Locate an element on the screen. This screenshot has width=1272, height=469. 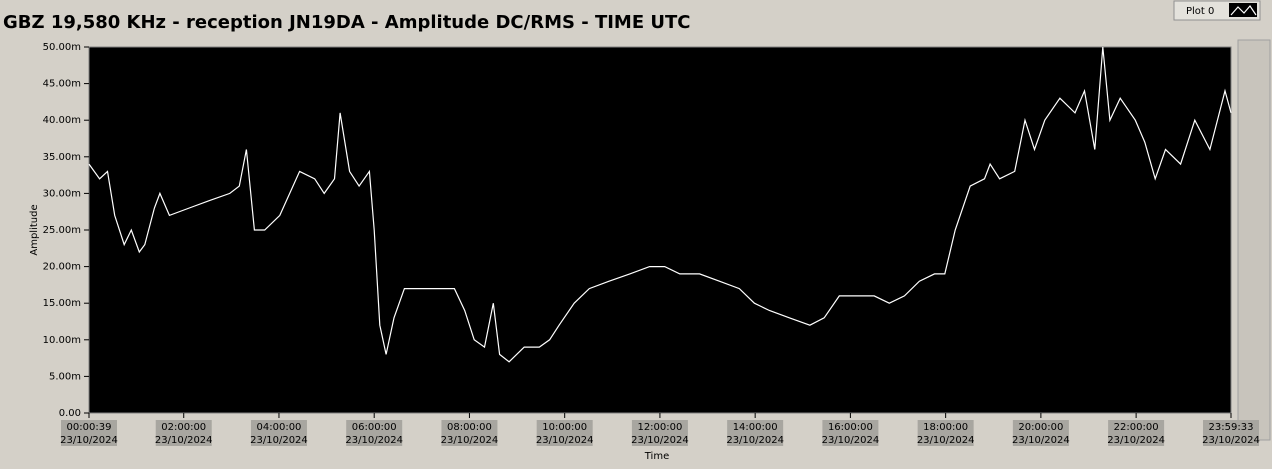
x-tick-label: 16:00:00 is located at coordinates (850, 427).